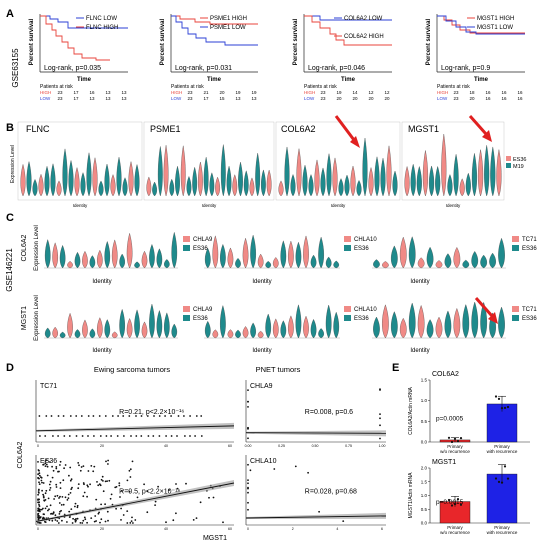 The image size is (550, 550). Describe the element at coordinates (238, 92) in the screenshot. I see `risk-value: 19` at that location.